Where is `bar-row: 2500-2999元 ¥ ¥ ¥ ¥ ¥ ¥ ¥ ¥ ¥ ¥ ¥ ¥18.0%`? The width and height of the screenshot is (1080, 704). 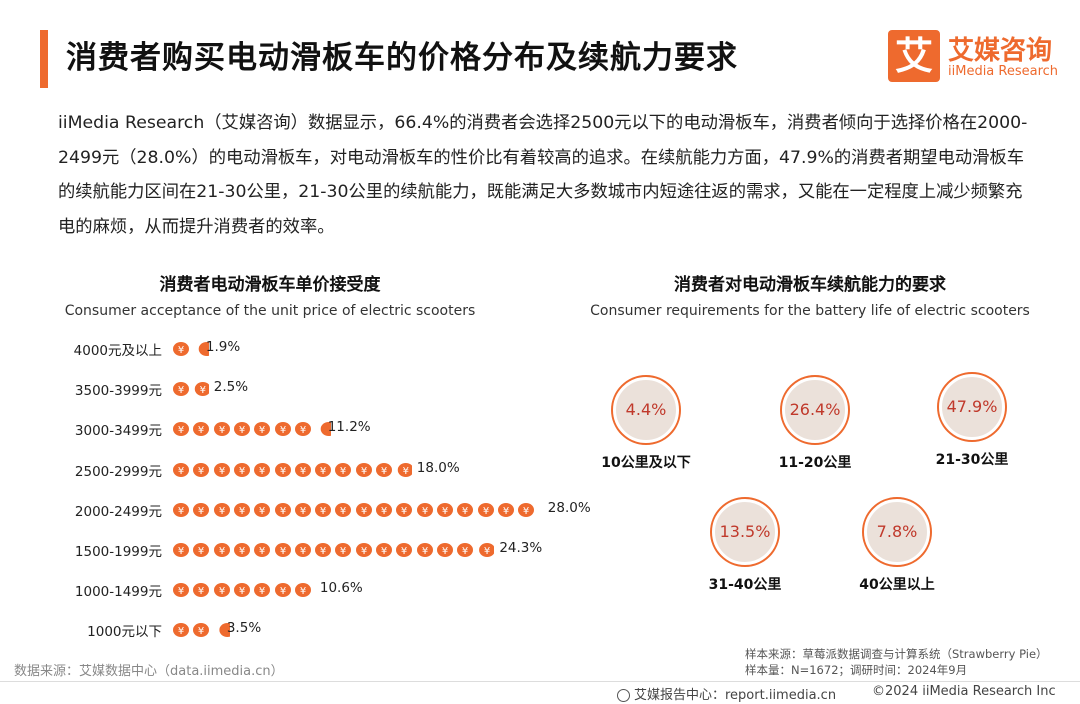 bar-row: 2500-2999元 ¥ ¥ ¥ ¥ ¥ ¥ ¥ ¥ ¥ ¥ ¥ ¥18.0% is located at coordinates (325, 470).